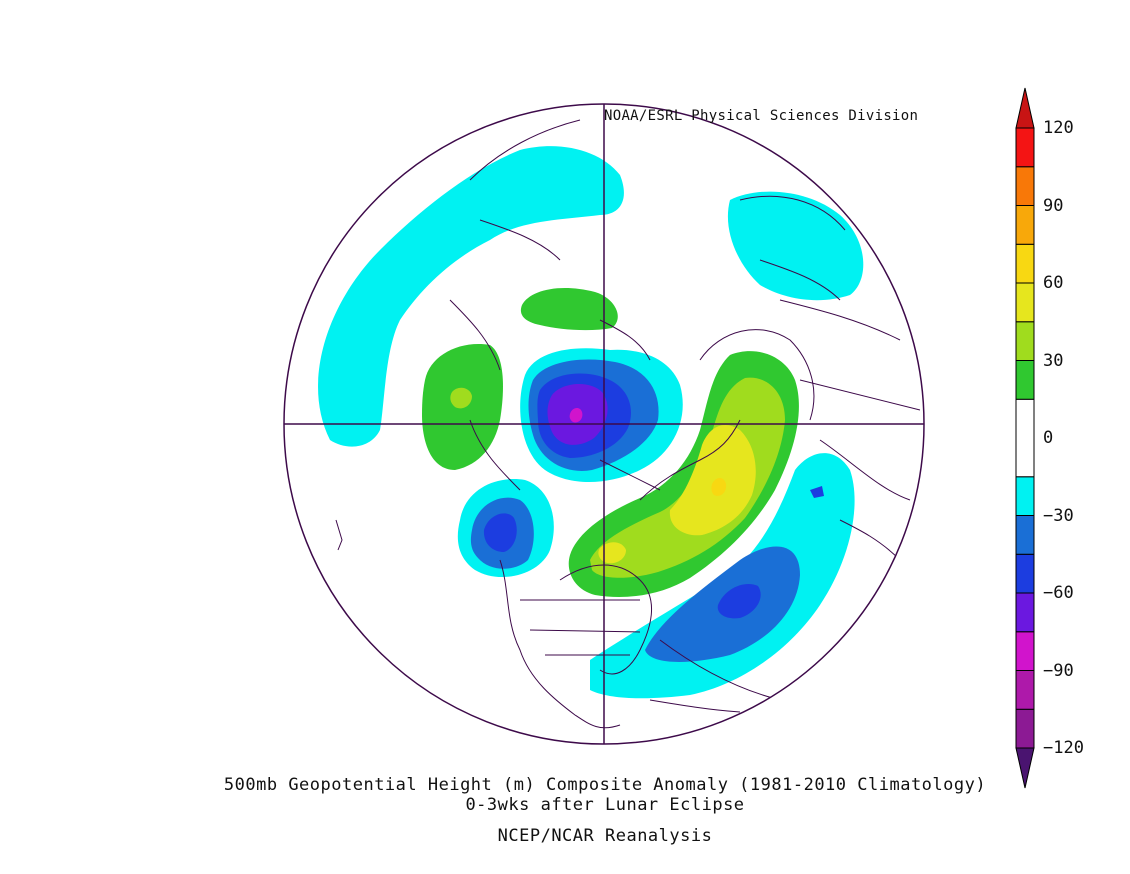 This screenshot has height=874, width=1130. What do you see at coordinates (1053, 205) in the screenshot?
I see `colorbar-tick-label: 90` at bounding box center [1053, 205].